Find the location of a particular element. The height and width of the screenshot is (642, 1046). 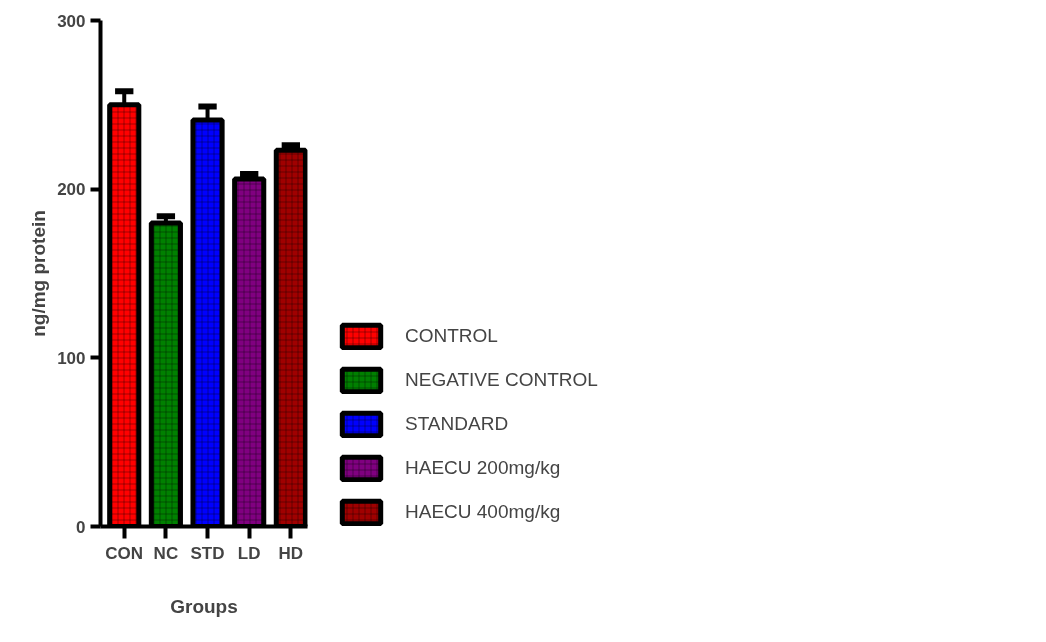

y-tick-label: 0 is located at coordinates (81, 527).